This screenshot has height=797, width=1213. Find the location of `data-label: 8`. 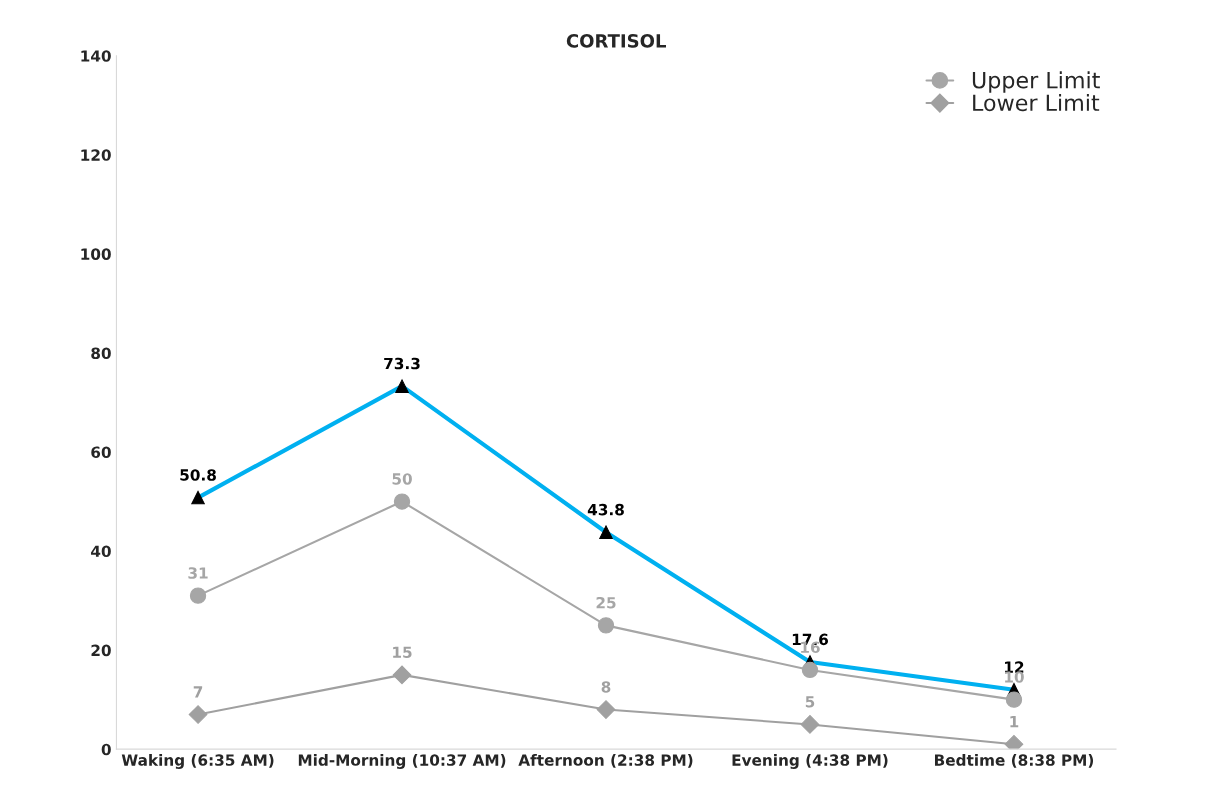

data-label: 8 is located at coordinates (606, 687).